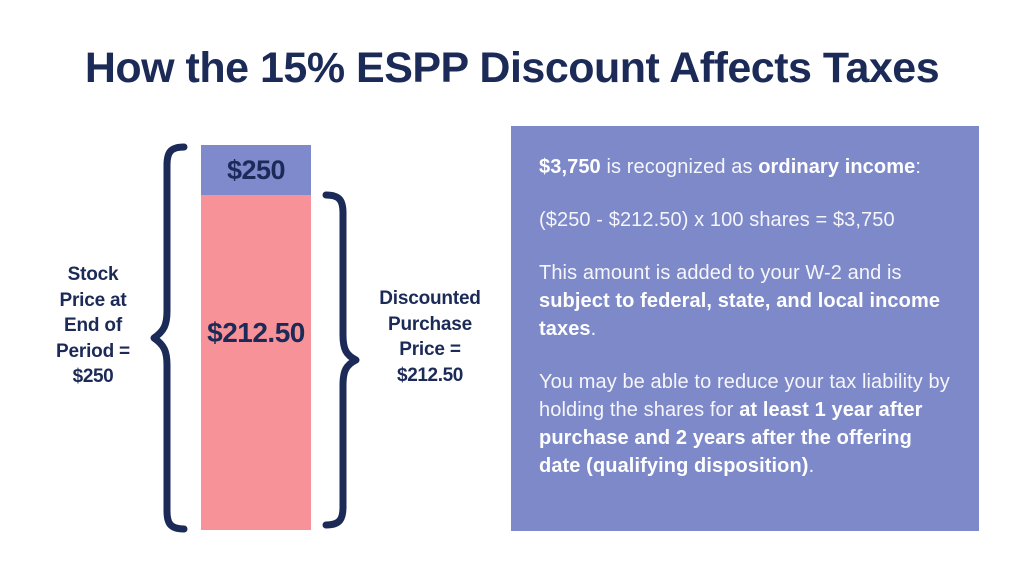  Describe the element at coordinates (256, 332) in the screenshot. I see `bar-segment-purchase-label: $212.50` at that location.